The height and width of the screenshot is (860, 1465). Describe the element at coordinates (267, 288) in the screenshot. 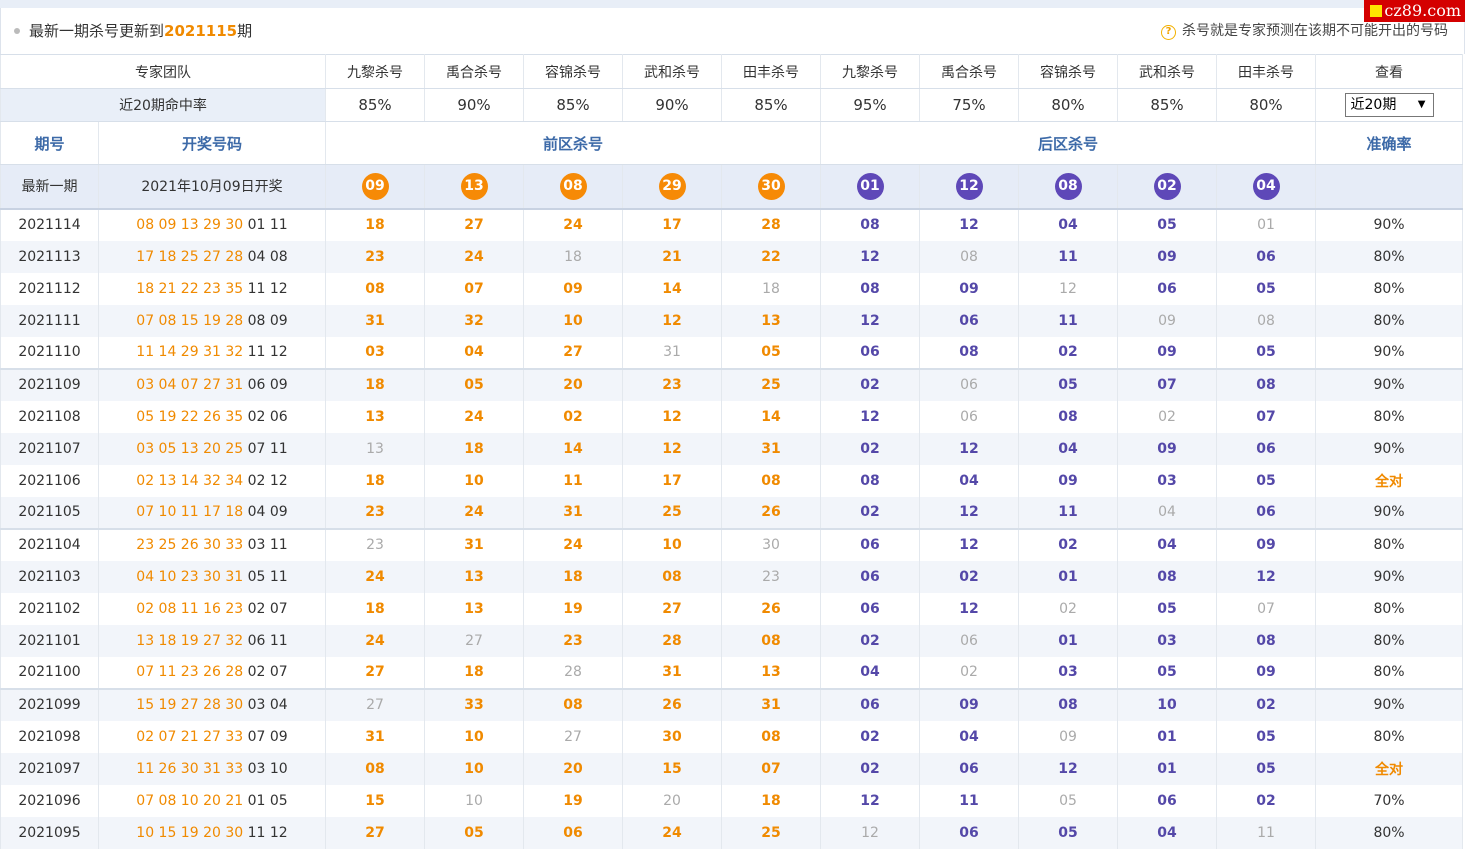

I see `draw-back-numbers: 11 12` at that location.